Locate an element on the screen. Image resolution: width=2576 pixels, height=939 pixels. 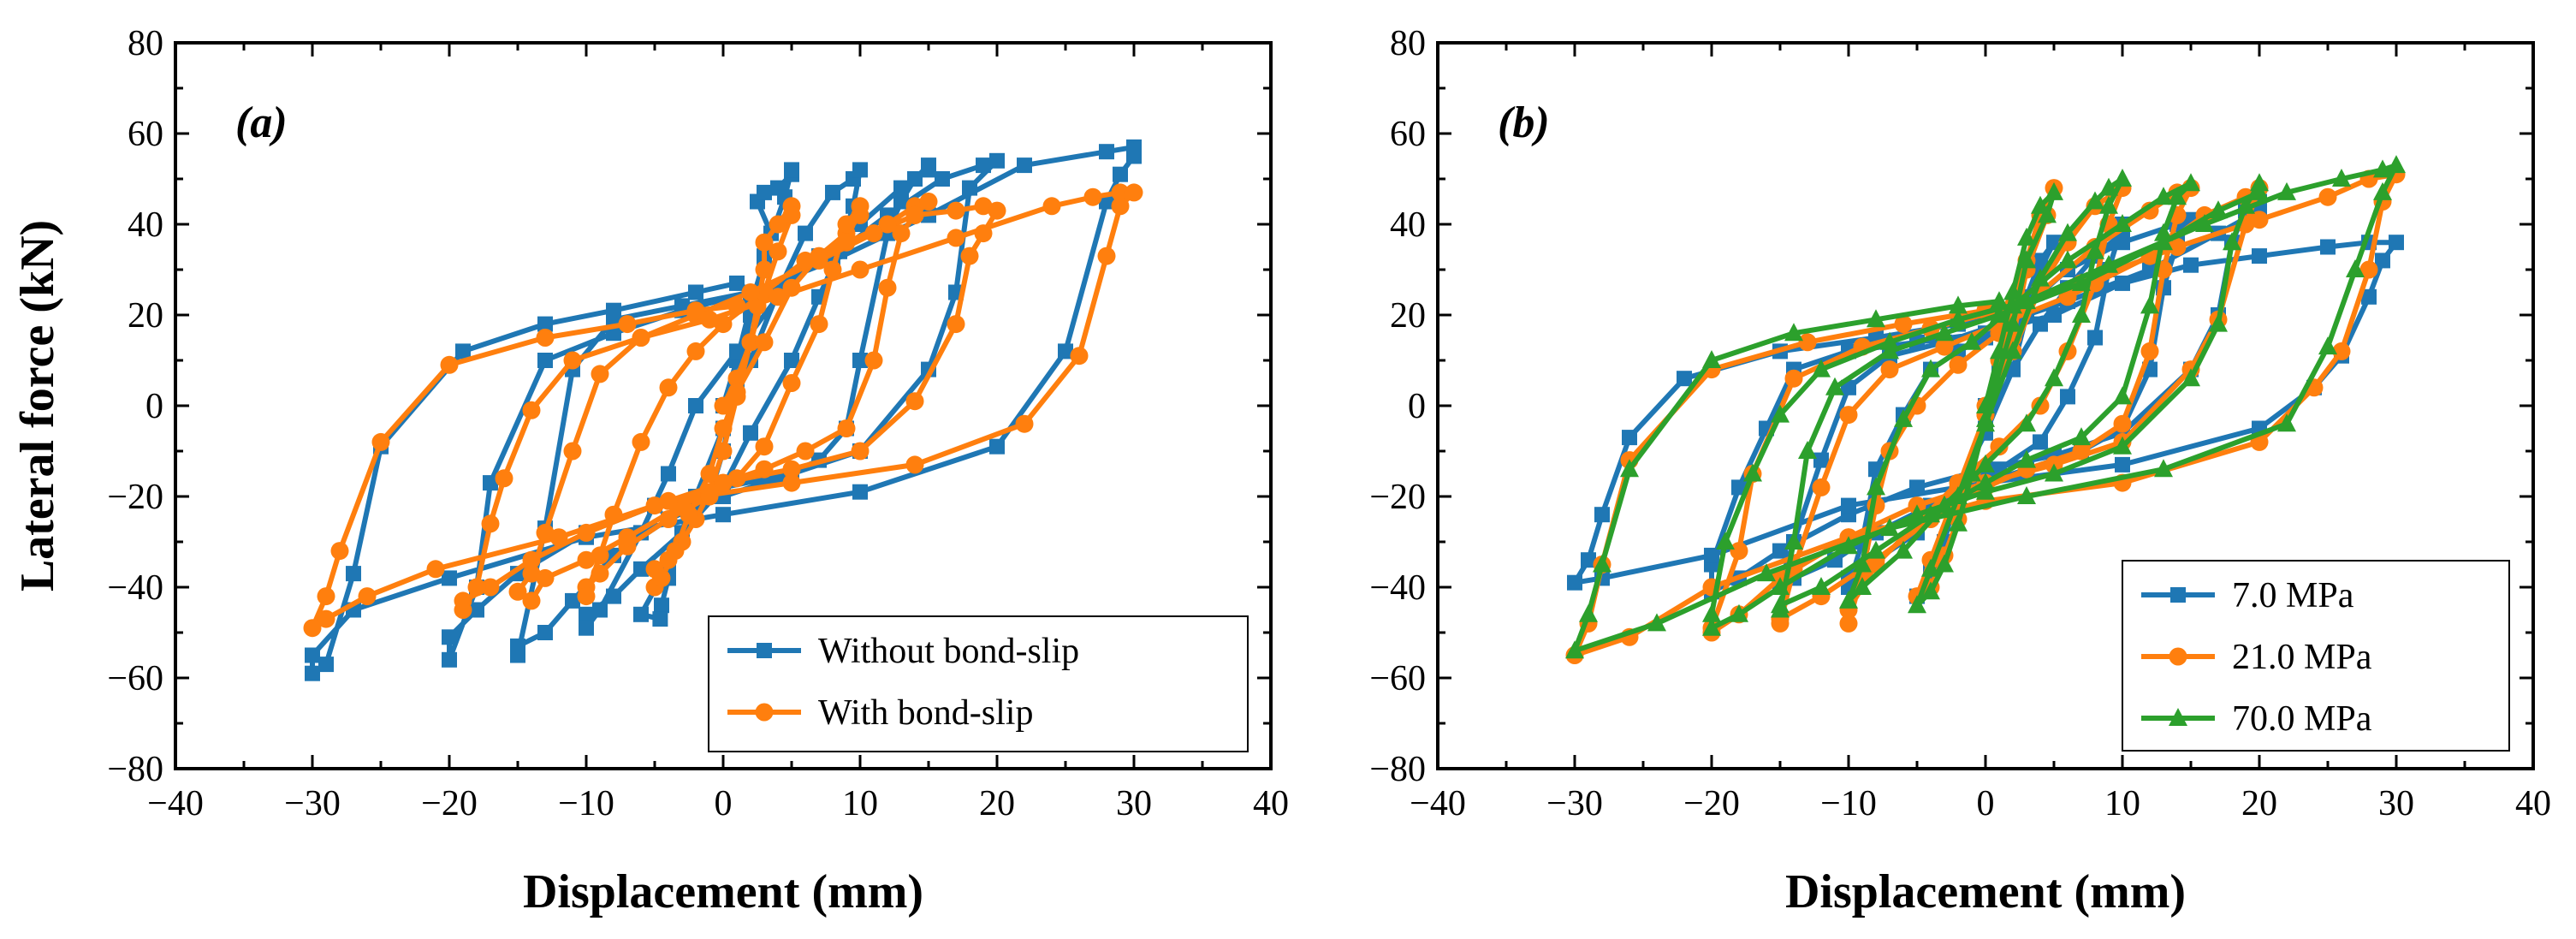
panel-a-y-tick-label: 40 is located at coordinates (145, 225).